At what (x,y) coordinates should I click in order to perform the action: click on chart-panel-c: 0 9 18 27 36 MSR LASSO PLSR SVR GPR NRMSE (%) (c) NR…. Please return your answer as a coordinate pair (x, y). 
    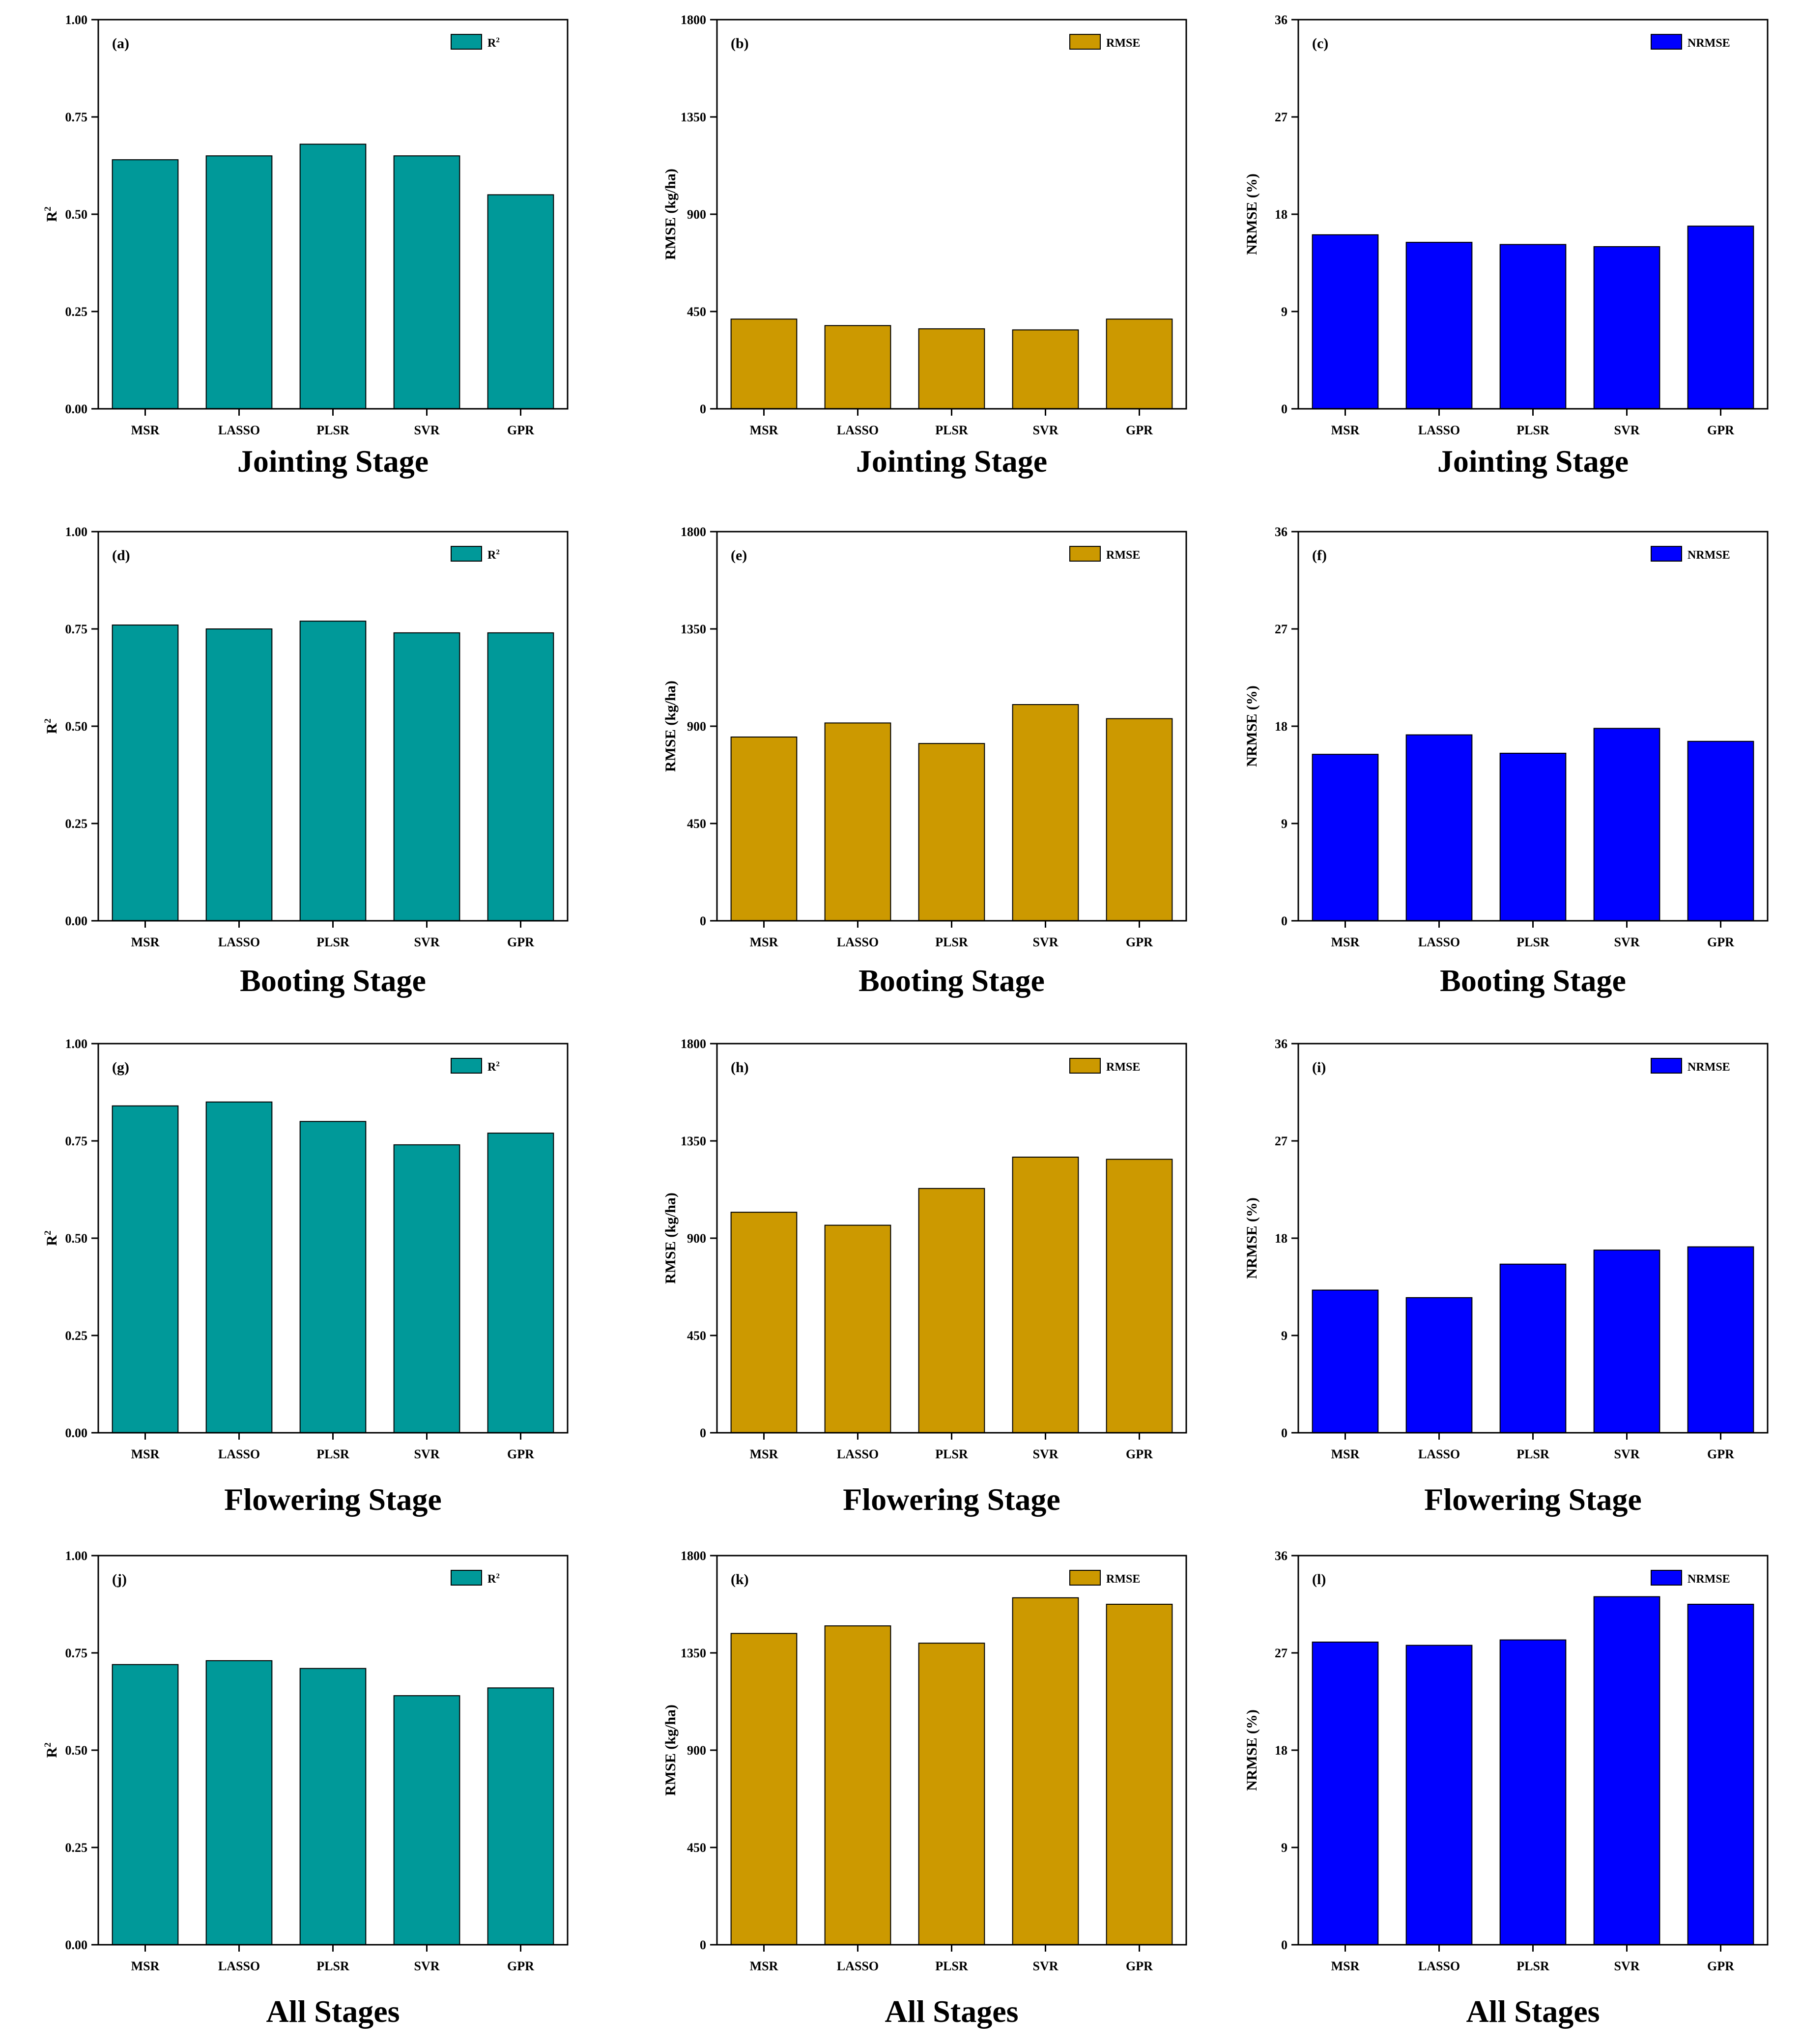
    Looking at the image, I should click on (1506, 246).